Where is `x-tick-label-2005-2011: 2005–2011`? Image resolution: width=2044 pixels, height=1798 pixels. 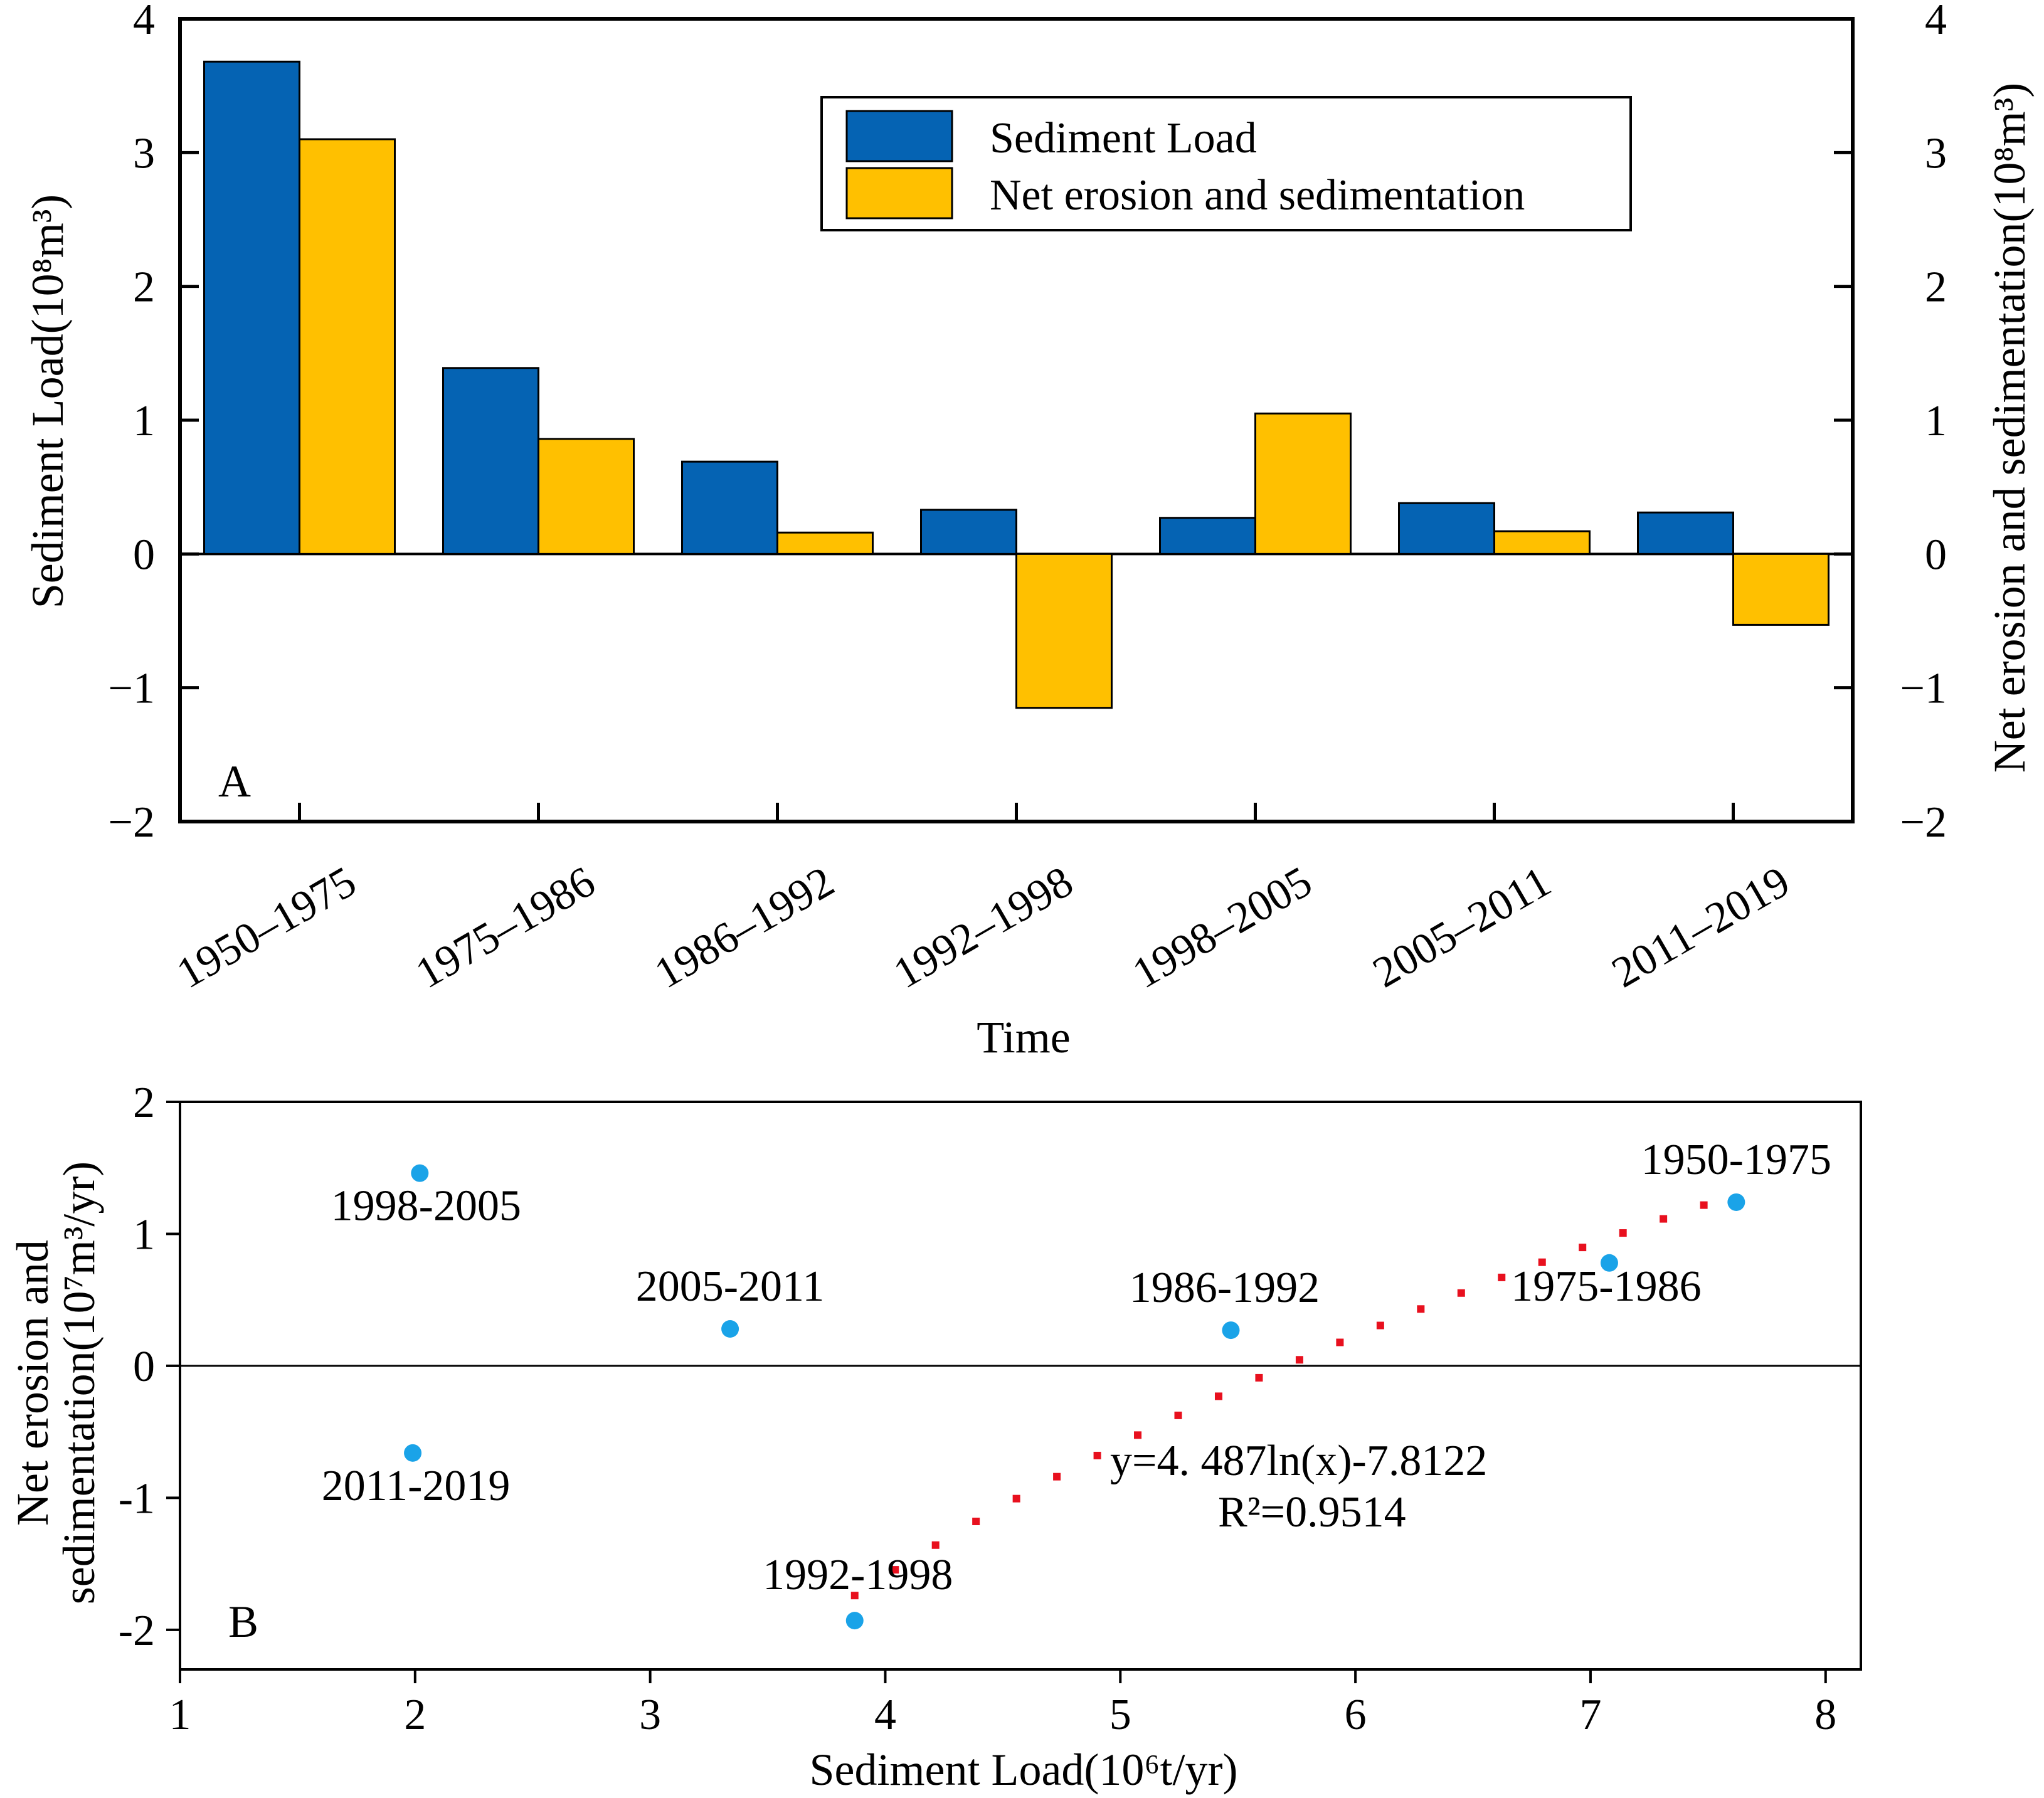
x-tick-label-2005-2011: 2005–2011 is located at coordinates (1462, 927).